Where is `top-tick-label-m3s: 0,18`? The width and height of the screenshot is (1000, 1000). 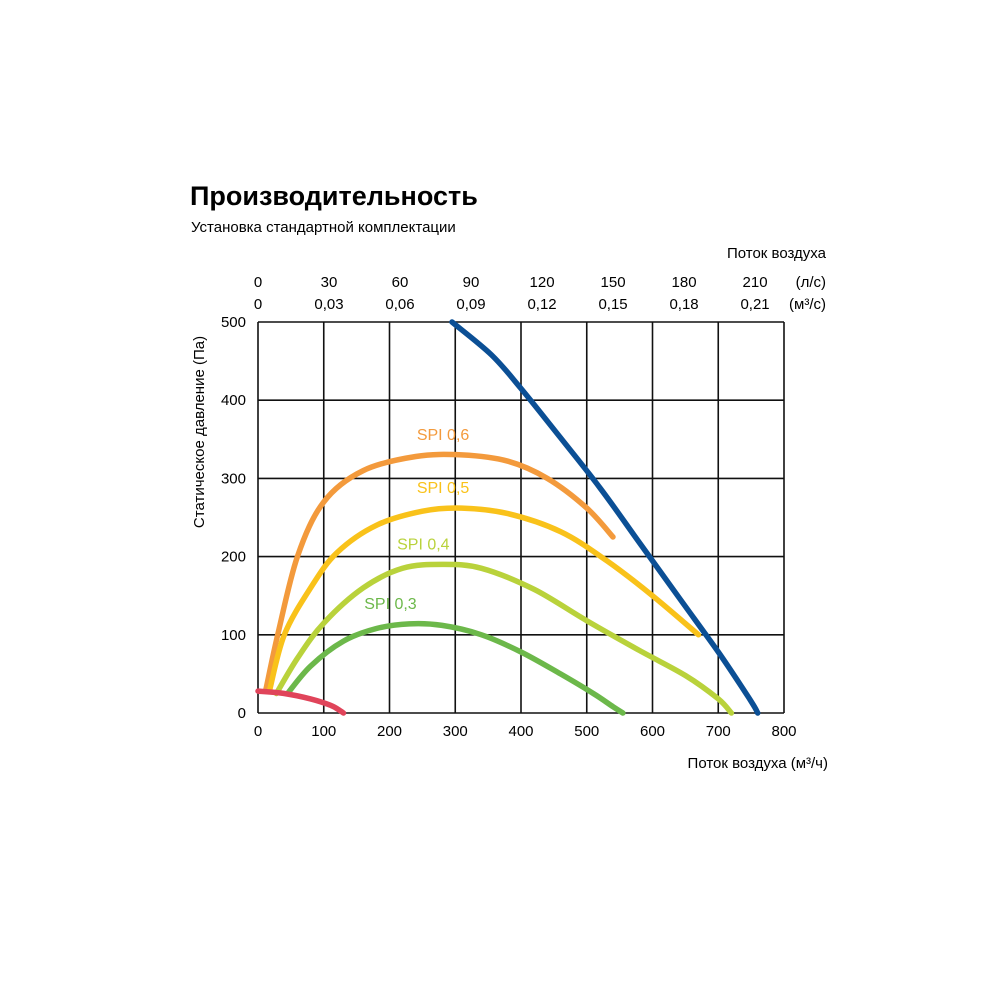
top-tick-label-m3s: 0,18 is located at coordinates (683, 304).